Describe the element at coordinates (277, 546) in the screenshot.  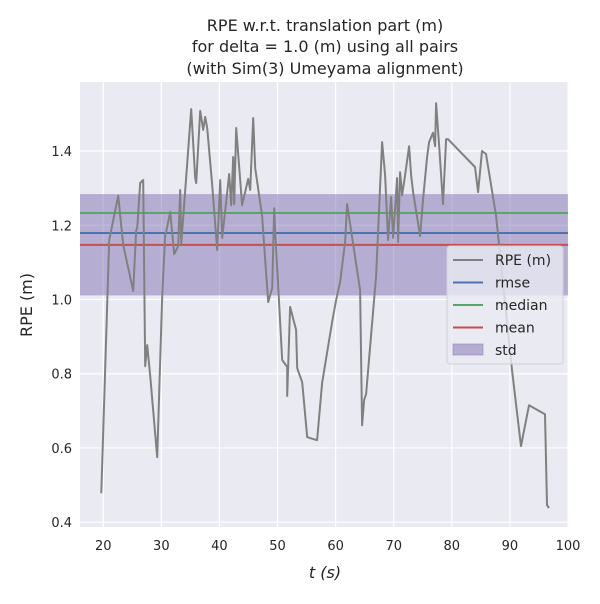
I see `x-tick-label: 50` at that location.